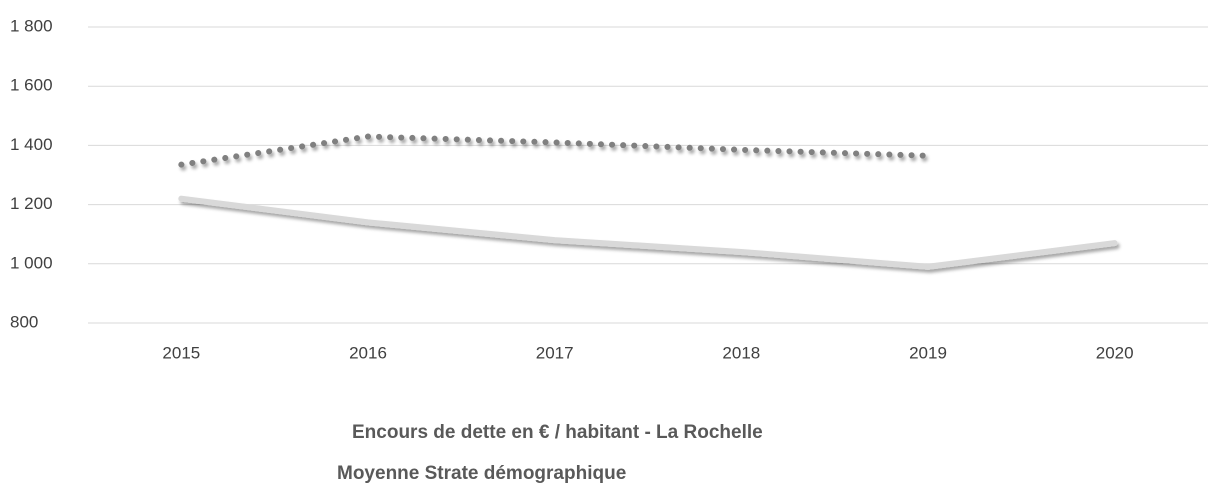  Describe the element at coordinates (741, 352) in the screenshot. I see `x-tick-label: 2018` at that location.